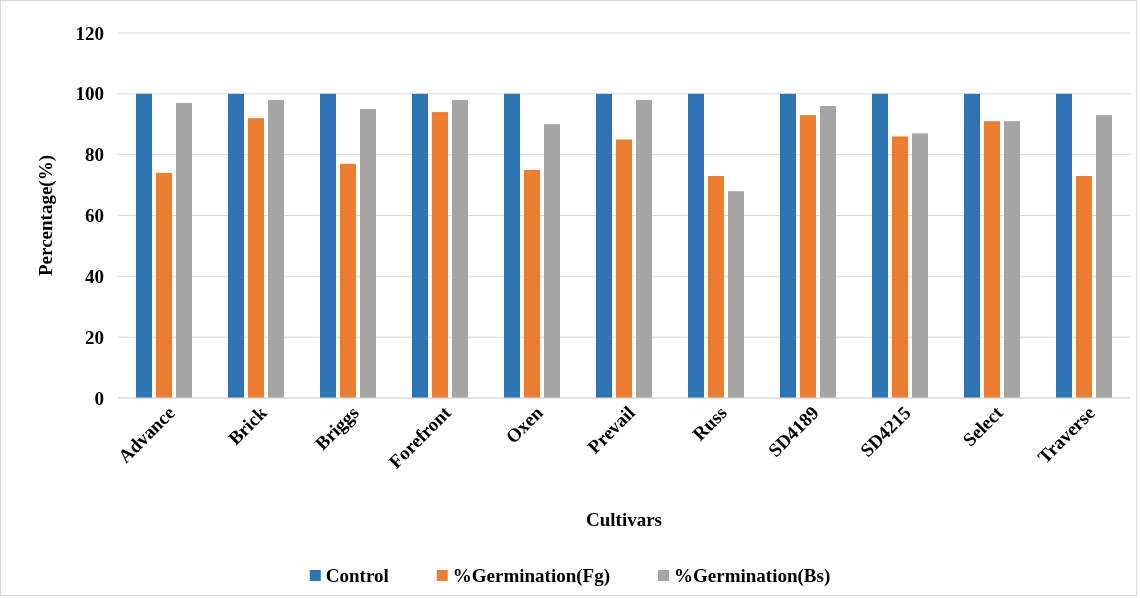 The width and height of the screenshot is (1140, 598). I want to click on y-tick-label: 40, so click(94, 276).